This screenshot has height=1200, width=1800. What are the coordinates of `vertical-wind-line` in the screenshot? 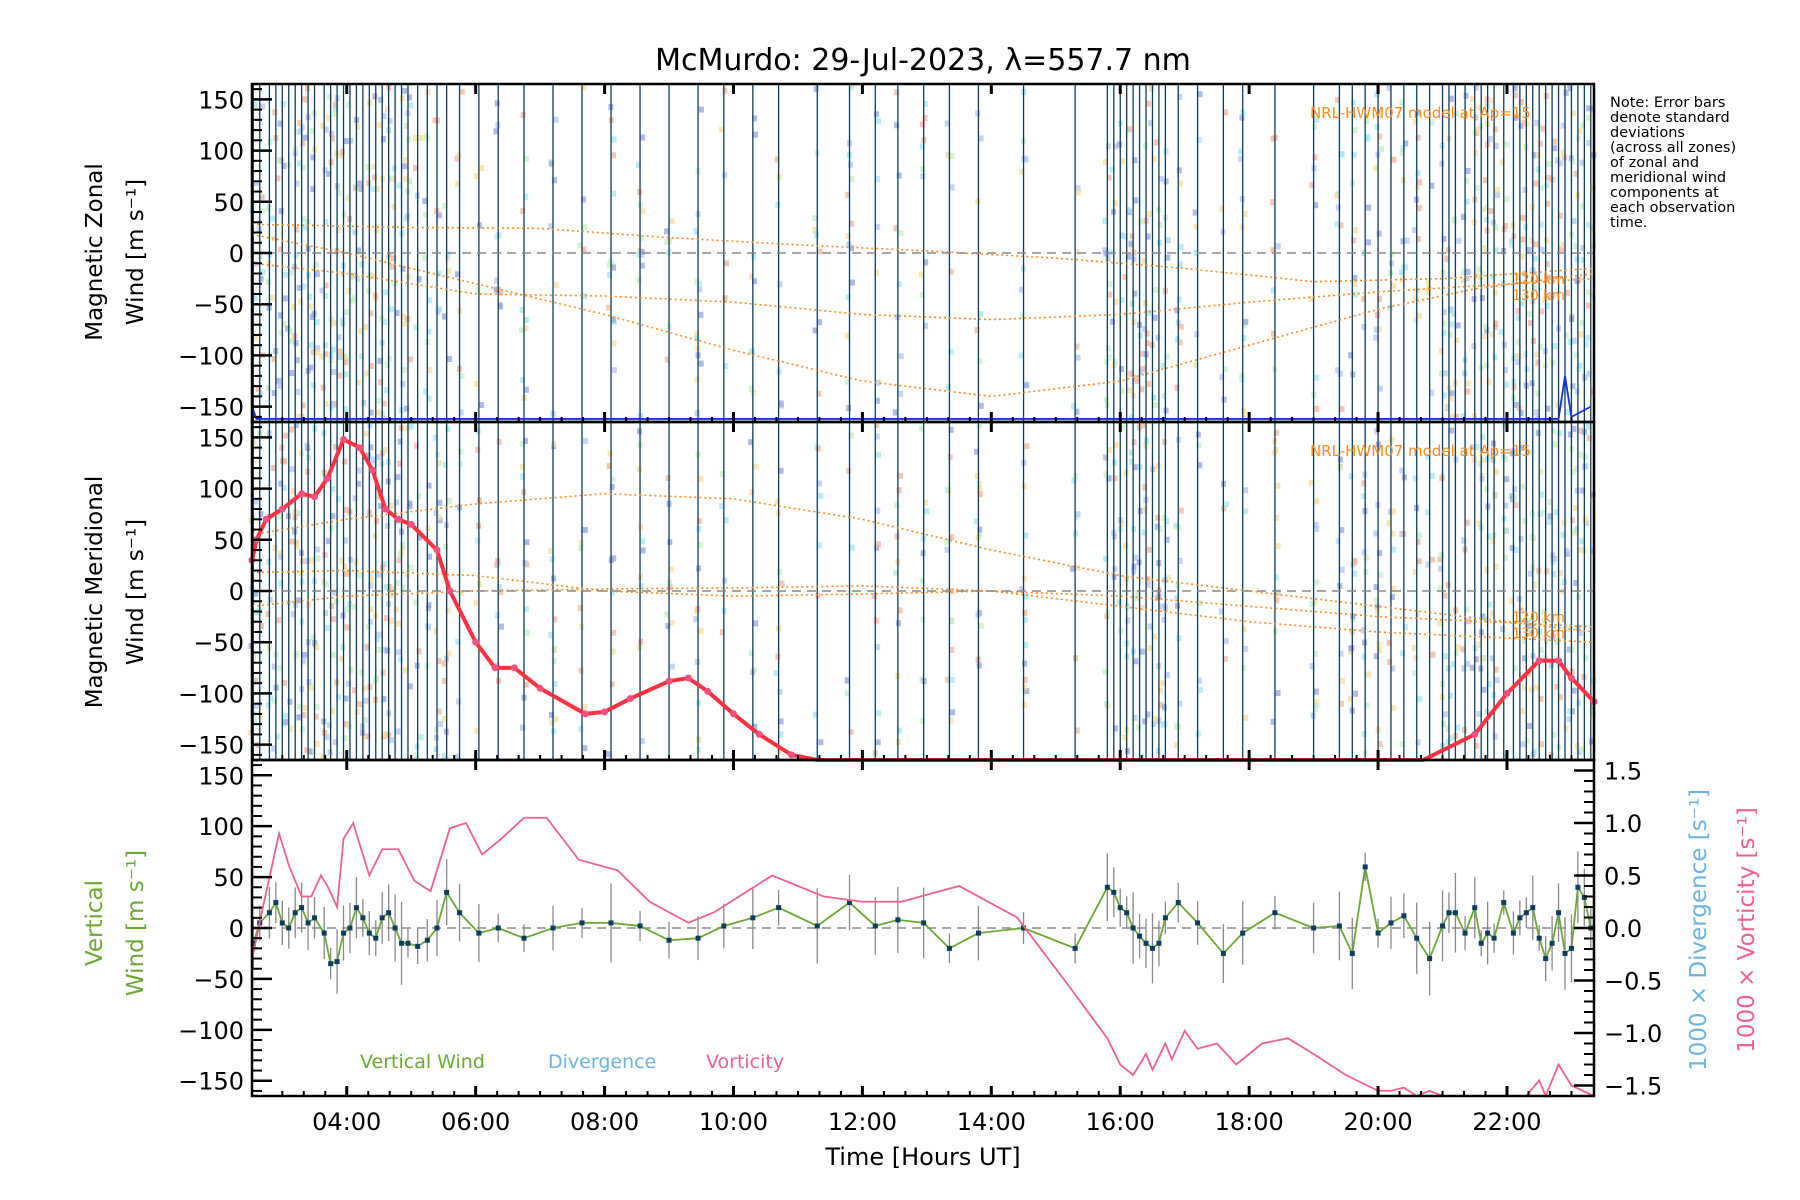 It's located at (922, 915).